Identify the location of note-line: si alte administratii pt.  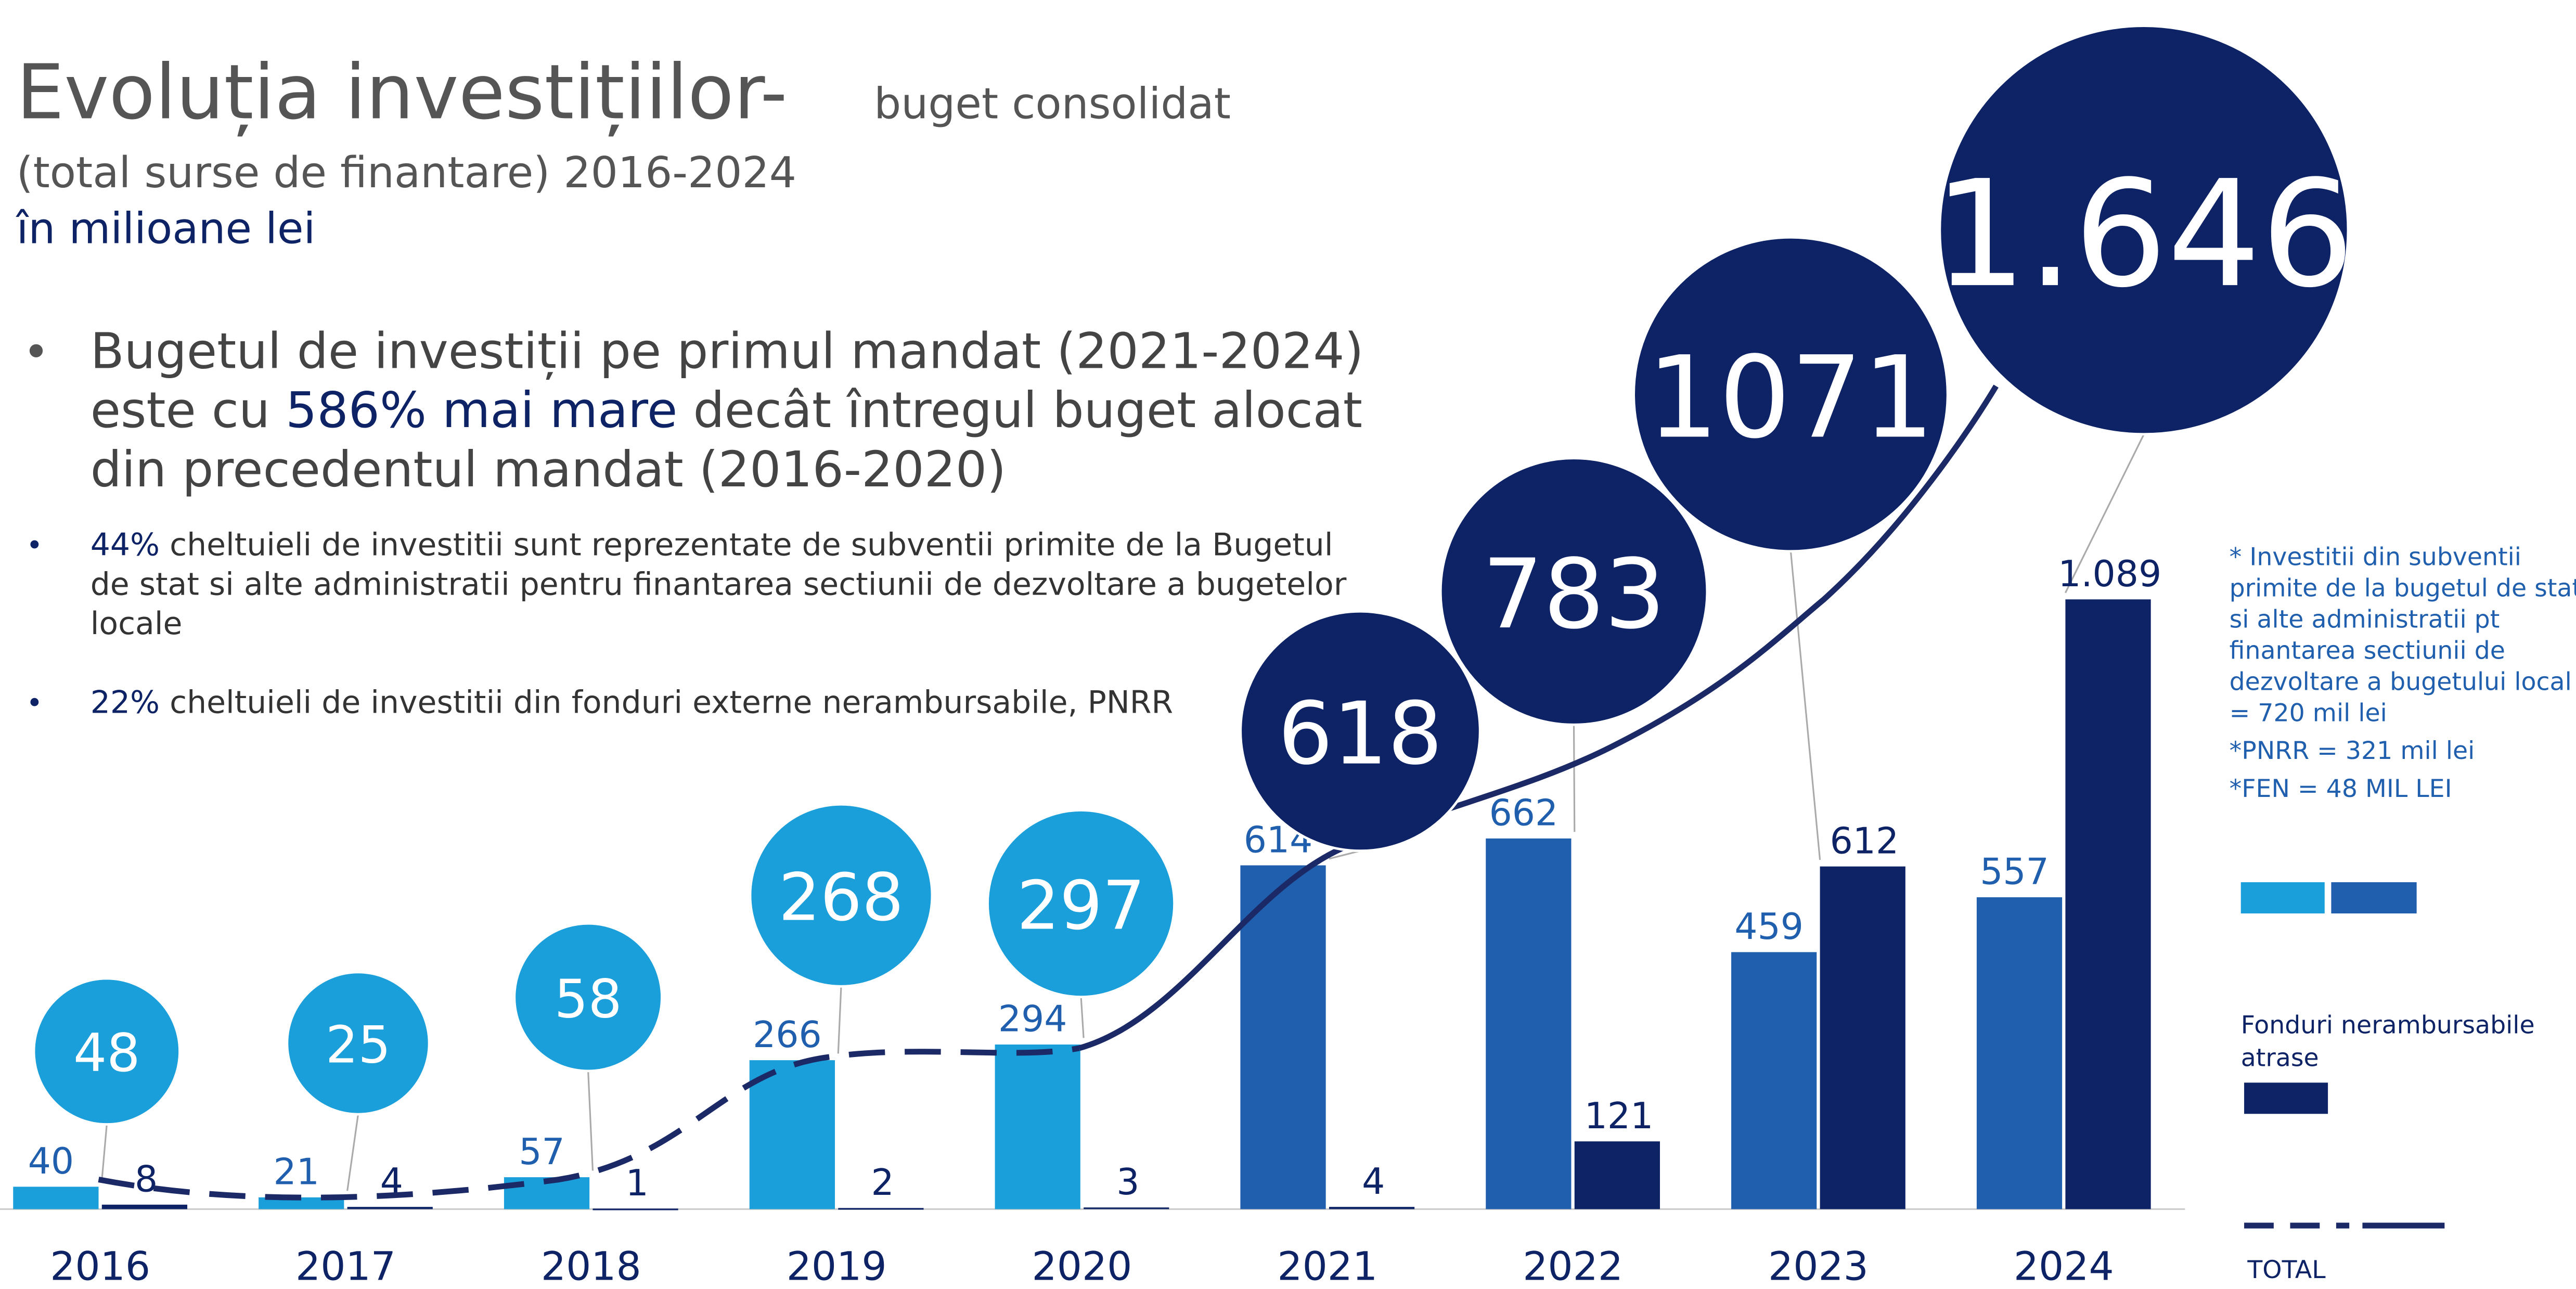
(2365, 619).